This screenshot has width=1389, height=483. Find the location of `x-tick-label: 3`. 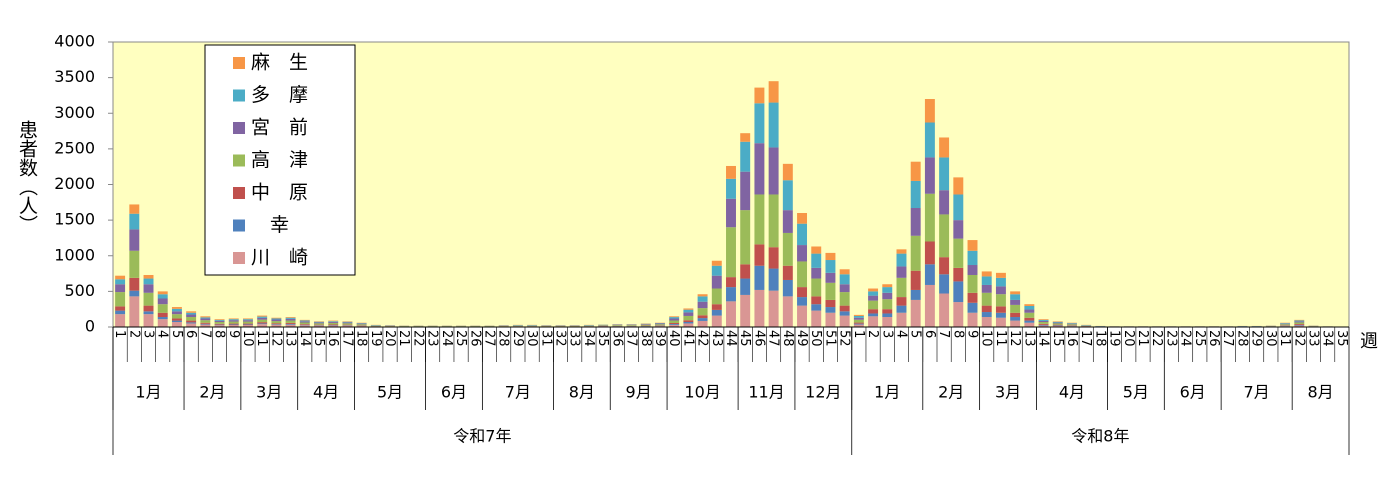

x-tick-label: 3 is located at coordinates (886, 334).